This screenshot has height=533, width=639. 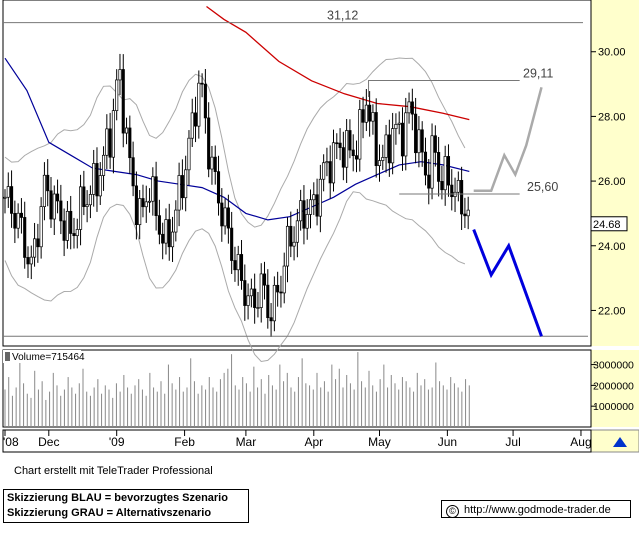 What do you see at coordinates (313, 442) in the screenshot?
I see `time-tick-label: Apr` at bounding box center [313, 442].